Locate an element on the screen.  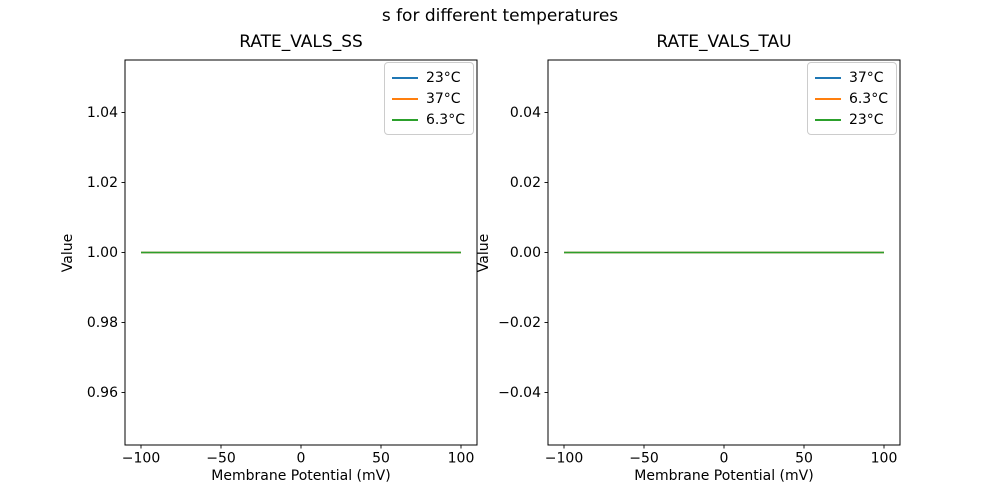
y-tick-label: 0.96 is located at coordinates (102, 393).